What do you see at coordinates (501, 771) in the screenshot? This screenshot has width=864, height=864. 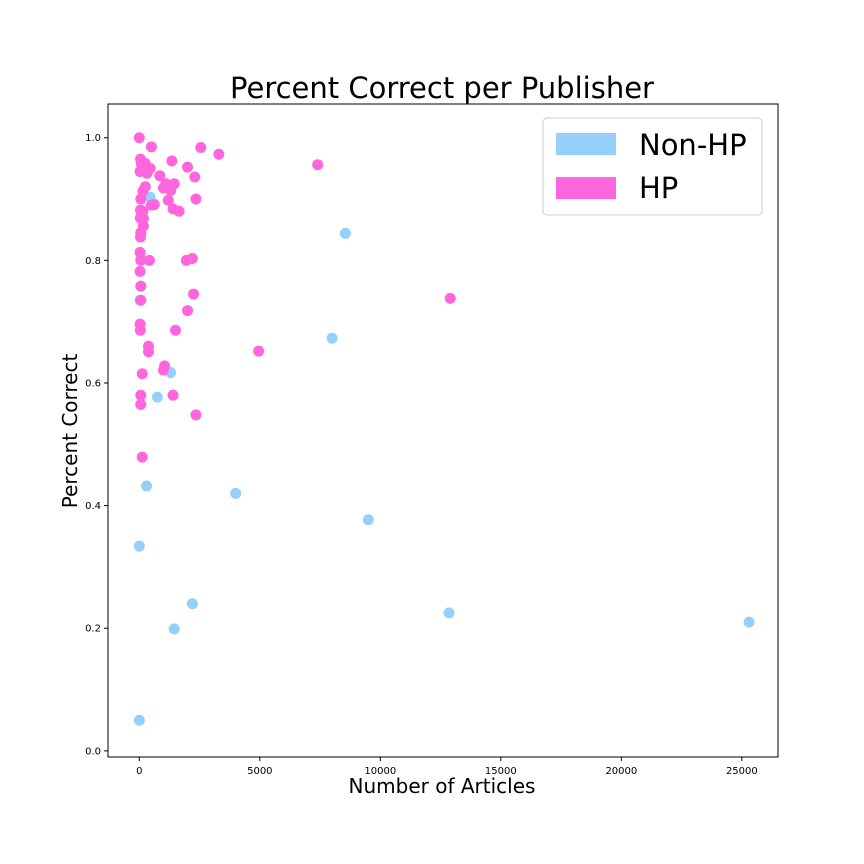 I see `x-tick-label: 15000` at bounding box center [501, 771].